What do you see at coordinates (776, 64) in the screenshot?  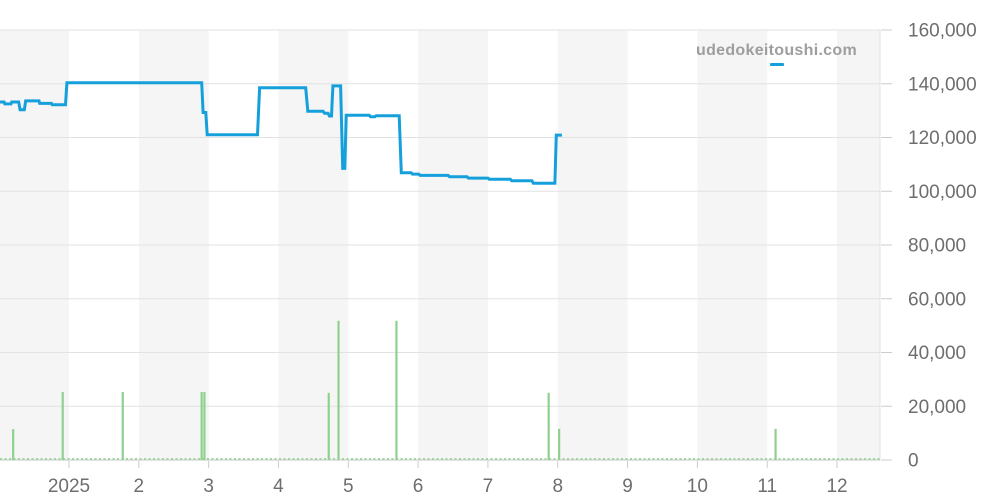 I see `legend-series-dash` at bounding box center [776, 64].